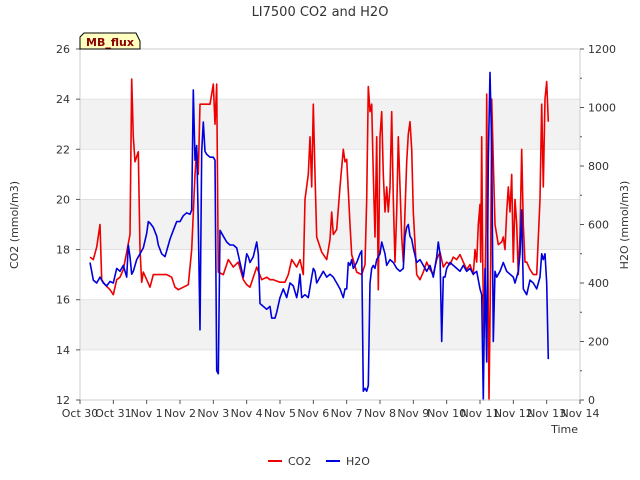  Describe the element at coordinates (299, 461) in the screenshot. I see `legend-label-co2: CO2` at that location.